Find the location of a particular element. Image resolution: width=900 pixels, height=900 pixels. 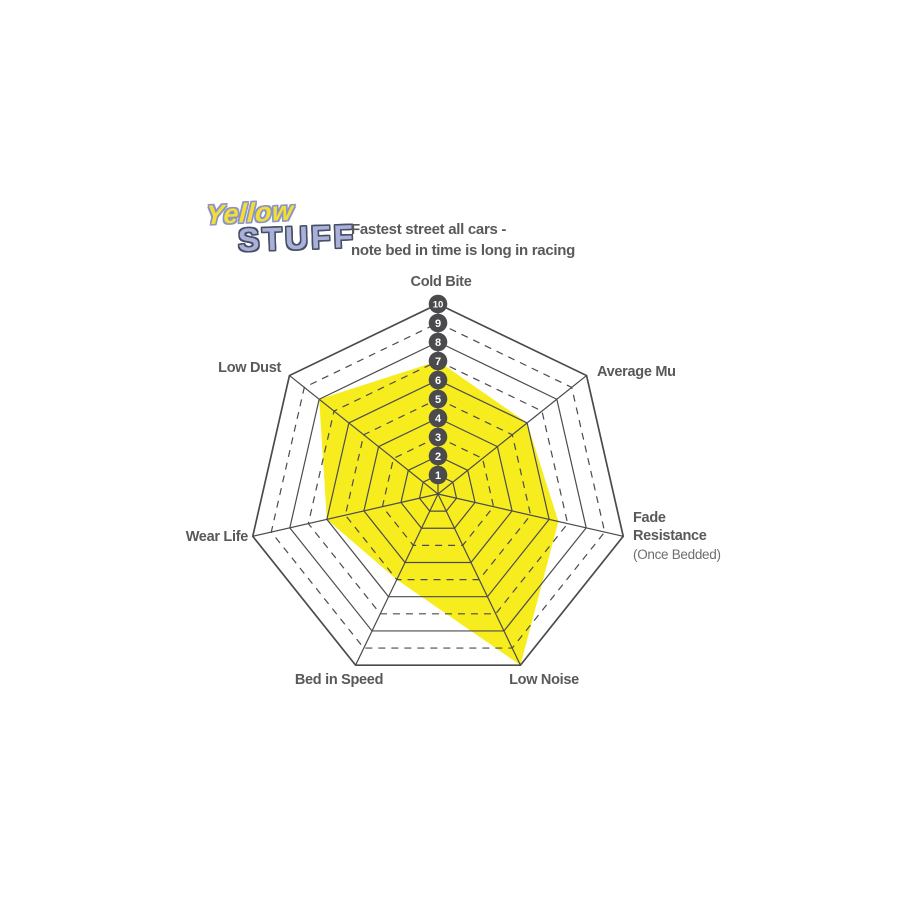

scale-marker-label-6: 6 is located at coordinates (438, 381).